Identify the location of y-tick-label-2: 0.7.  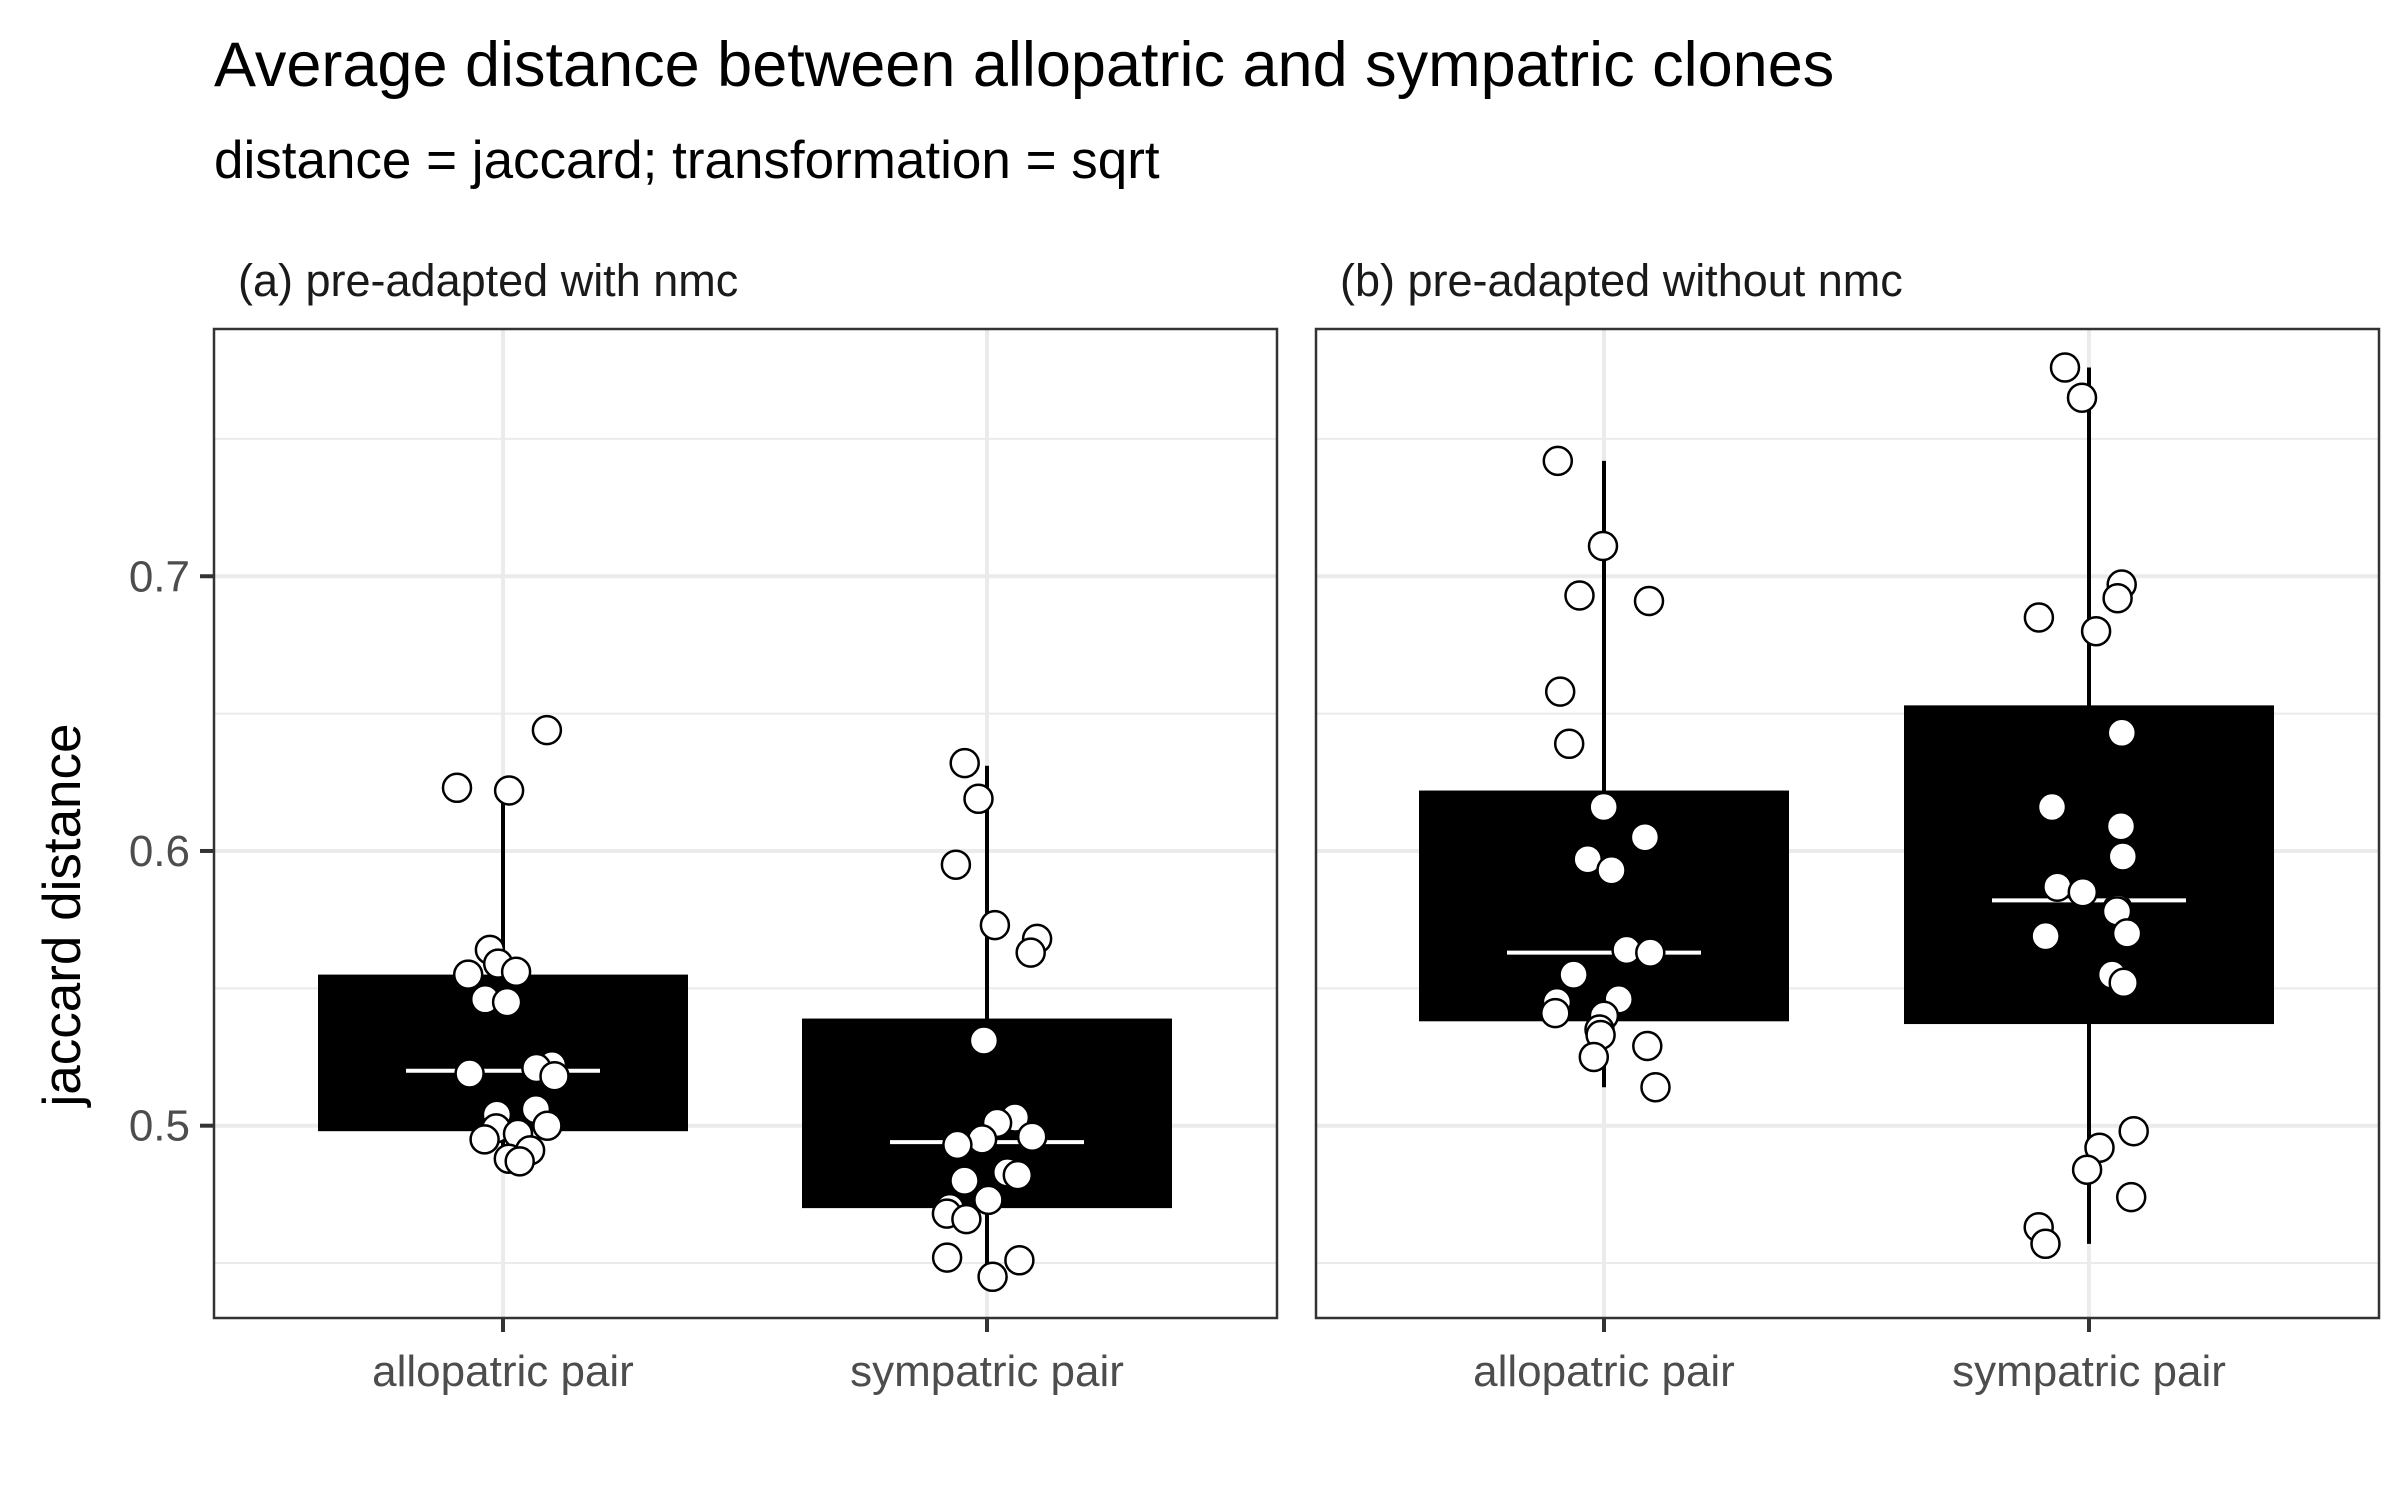
(159, 576).